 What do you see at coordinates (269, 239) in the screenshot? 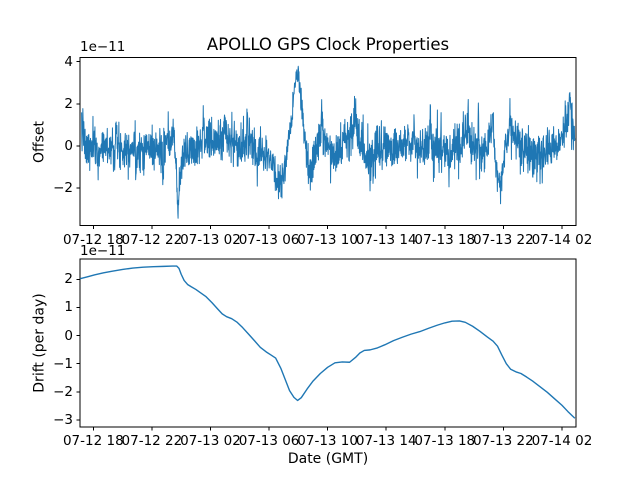
I see `top-x-tick-label: 07-13 06` at bounding box center [269, 239].